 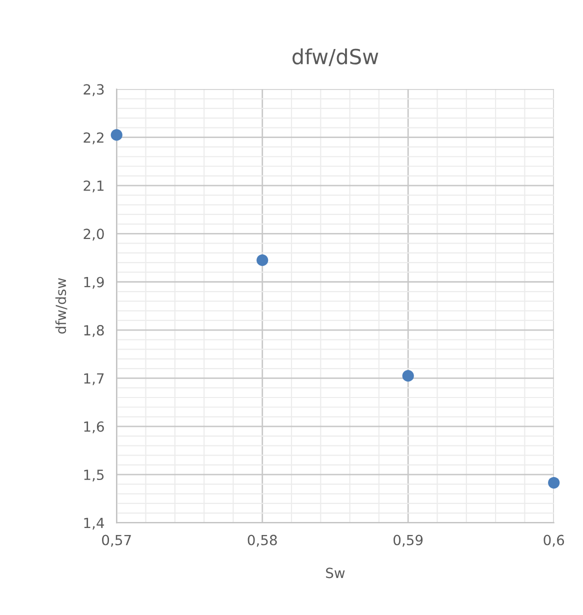 I want to click on y-tick-label: 2,0, so click(x=94, y=234).